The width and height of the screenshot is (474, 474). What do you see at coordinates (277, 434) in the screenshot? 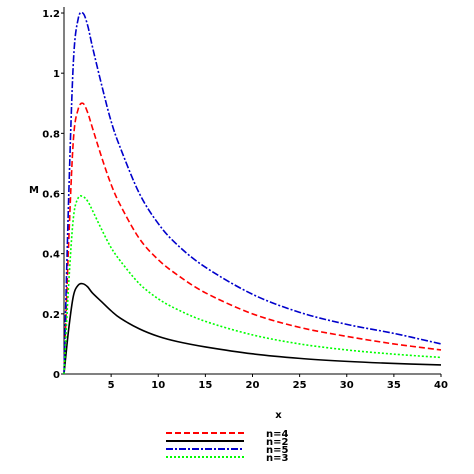
I see `legend-label: n=4` at bounding box center [277, 434].